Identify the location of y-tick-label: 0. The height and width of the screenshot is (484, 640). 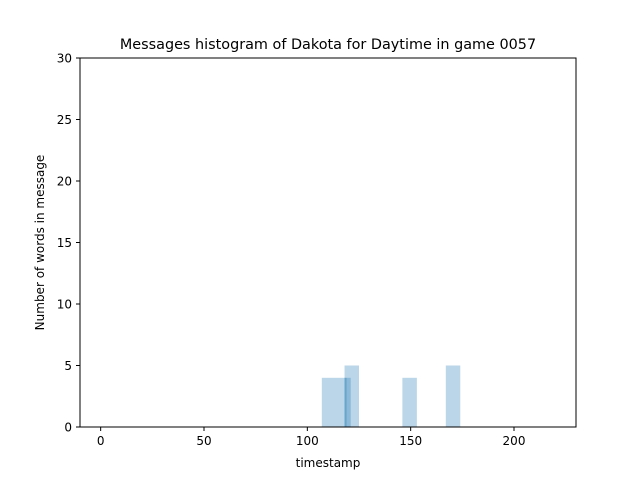
(68, 428).